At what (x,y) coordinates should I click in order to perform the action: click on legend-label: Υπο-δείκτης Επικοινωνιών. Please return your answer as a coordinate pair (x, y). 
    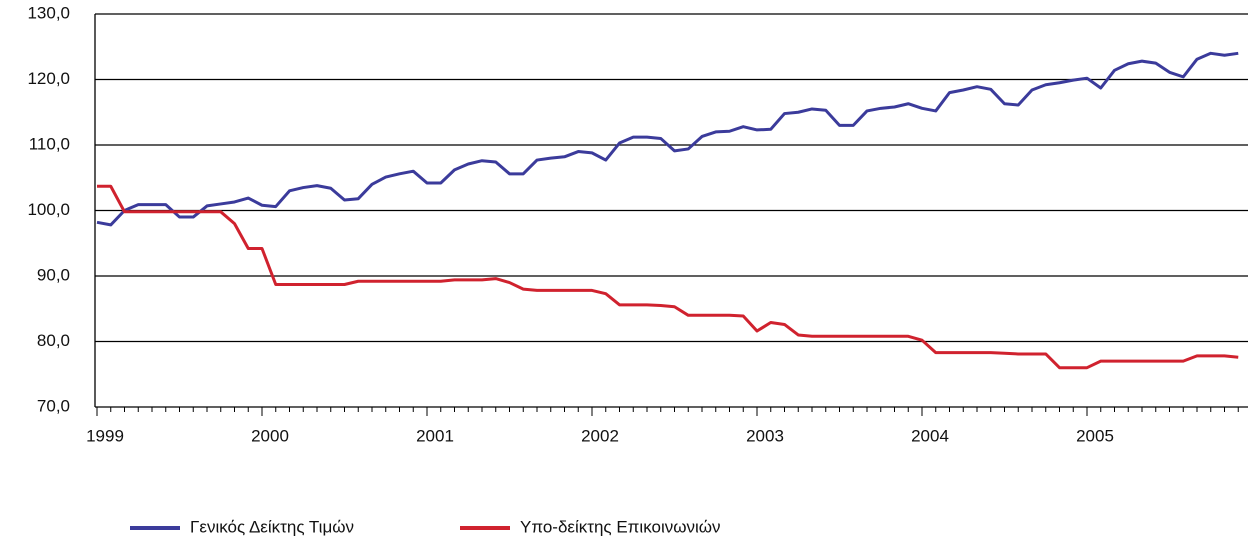
    Looking at the image, I should click on (620, 526).